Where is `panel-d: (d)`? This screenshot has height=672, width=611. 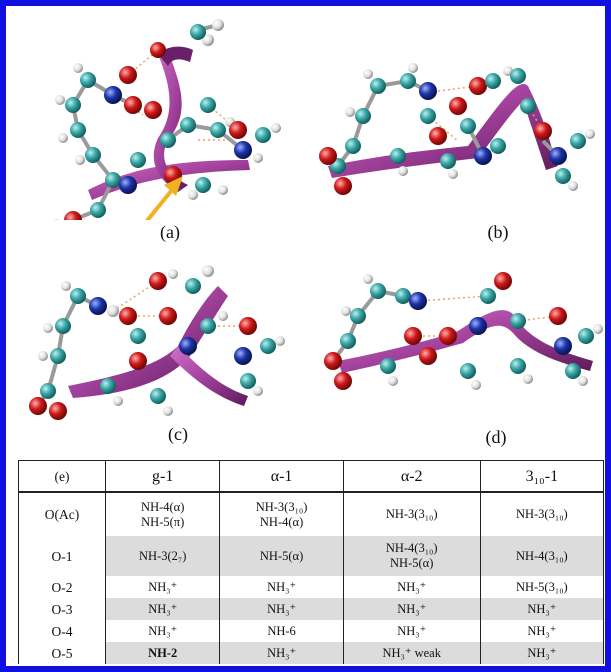 panel-d: (d) is located at coordinates (460, 366).